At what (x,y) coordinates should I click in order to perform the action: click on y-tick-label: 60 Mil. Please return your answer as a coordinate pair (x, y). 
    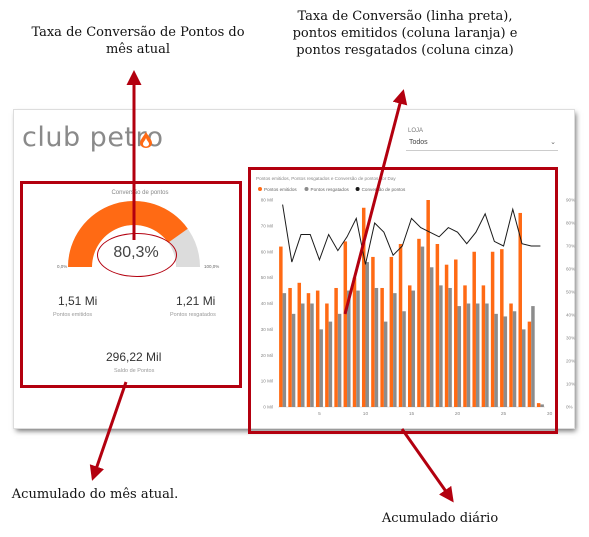
    Looking at the image, I should click on (267, 251).